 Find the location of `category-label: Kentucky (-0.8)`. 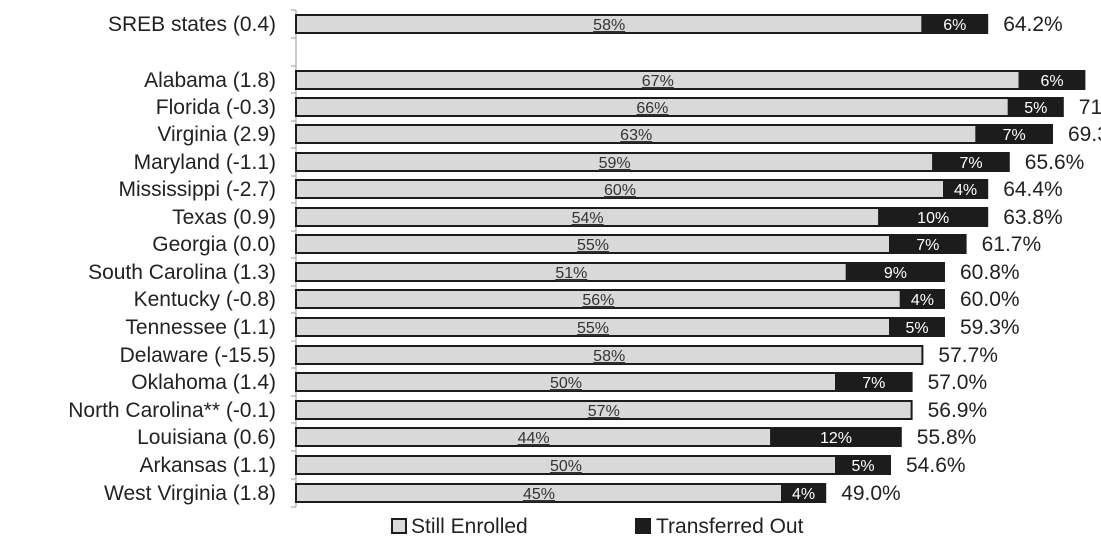

category-label: Kentucky (-0.8) is located at coordinates (205, 299).